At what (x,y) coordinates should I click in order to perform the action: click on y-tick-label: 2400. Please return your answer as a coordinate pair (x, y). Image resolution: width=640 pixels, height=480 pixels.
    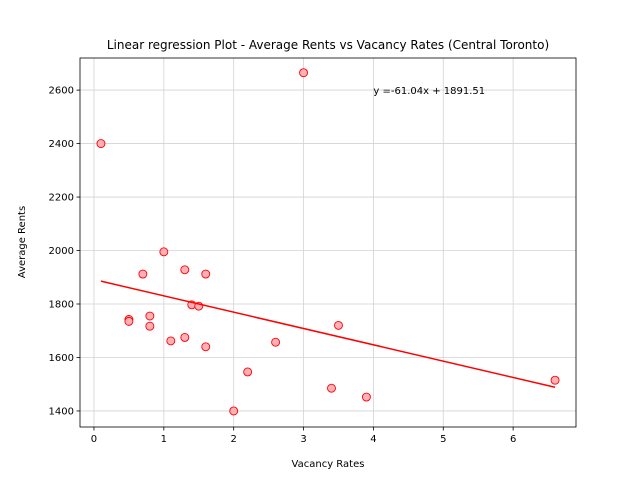
    Looking at the image, I should click on (61, 144).